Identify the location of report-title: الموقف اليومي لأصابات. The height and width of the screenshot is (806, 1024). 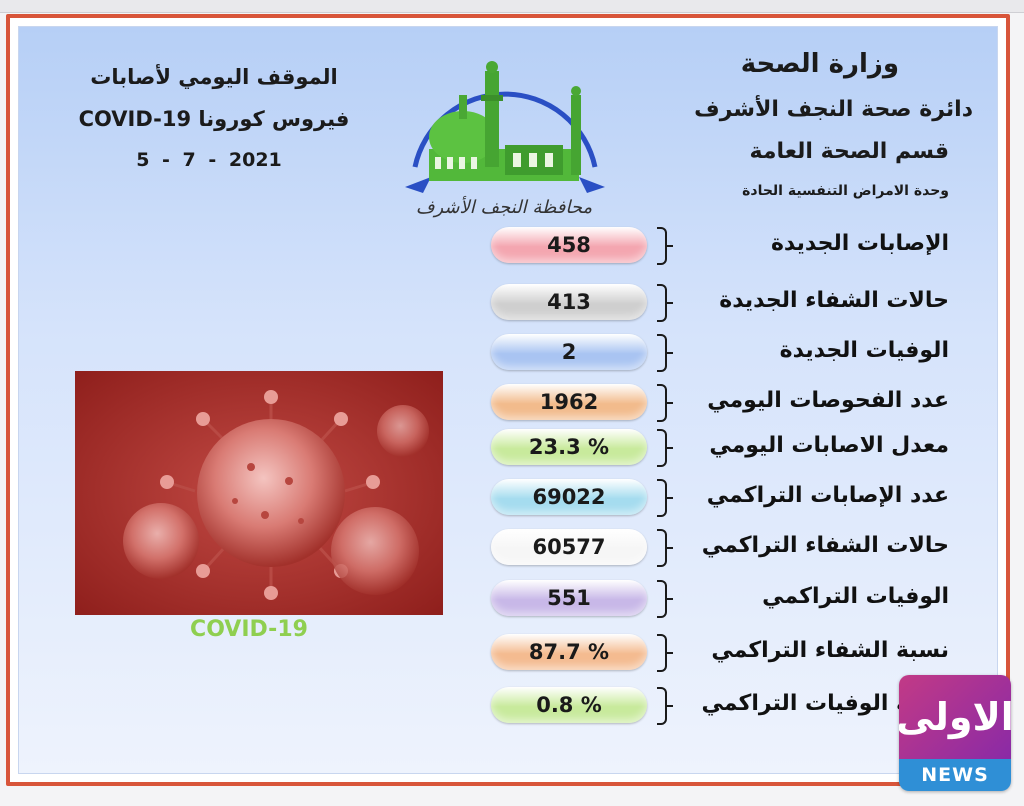
(214, 77).